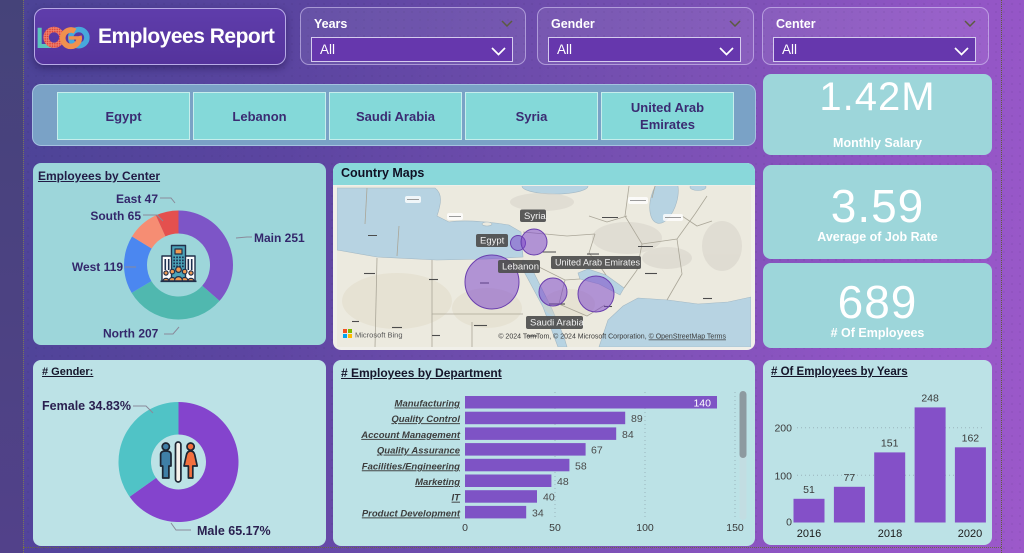 The width and height of the screenshot is (1024, 553). I want to click on svg-text: Facilities/Engineering, so click(411, 466).